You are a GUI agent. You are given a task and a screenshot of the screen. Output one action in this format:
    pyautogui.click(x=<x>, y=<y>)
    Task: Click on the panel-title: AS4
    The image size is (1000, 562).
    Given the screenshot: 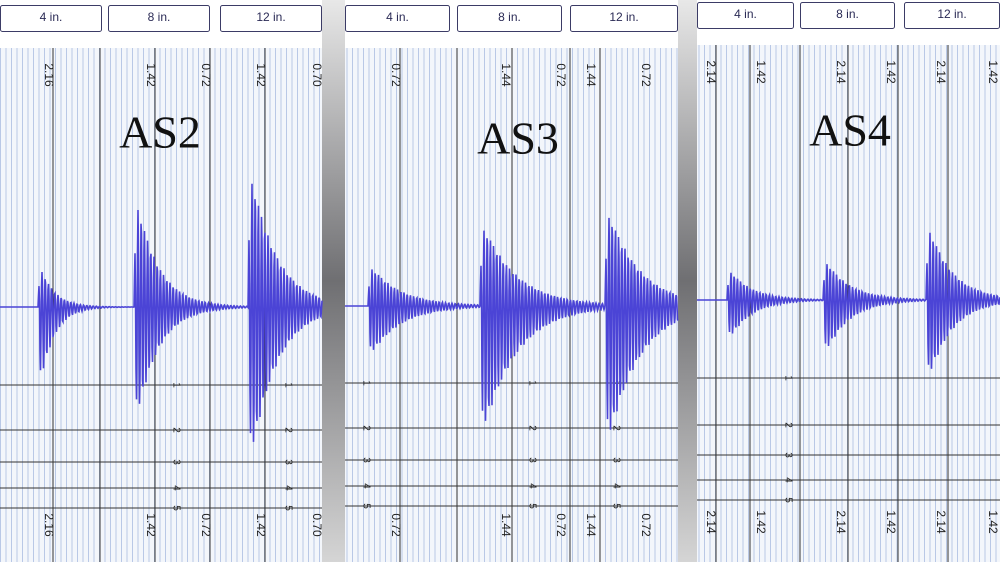 What is the action you would take?
    pyautogui.click(x=850, y=130)
    